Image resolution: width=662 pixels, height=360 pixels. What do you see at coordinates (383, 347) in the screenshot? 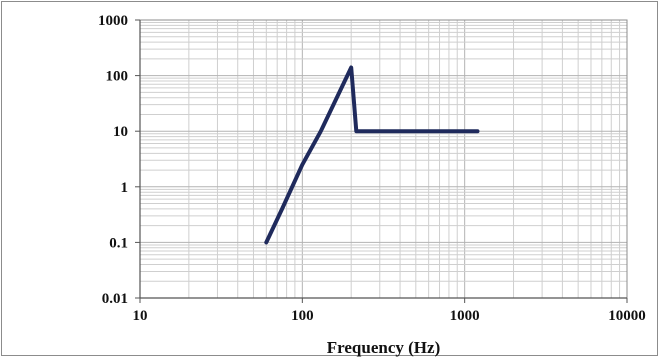
I see `x-axis-title: Frequency (Hz)` at bounding box center [383, 347].